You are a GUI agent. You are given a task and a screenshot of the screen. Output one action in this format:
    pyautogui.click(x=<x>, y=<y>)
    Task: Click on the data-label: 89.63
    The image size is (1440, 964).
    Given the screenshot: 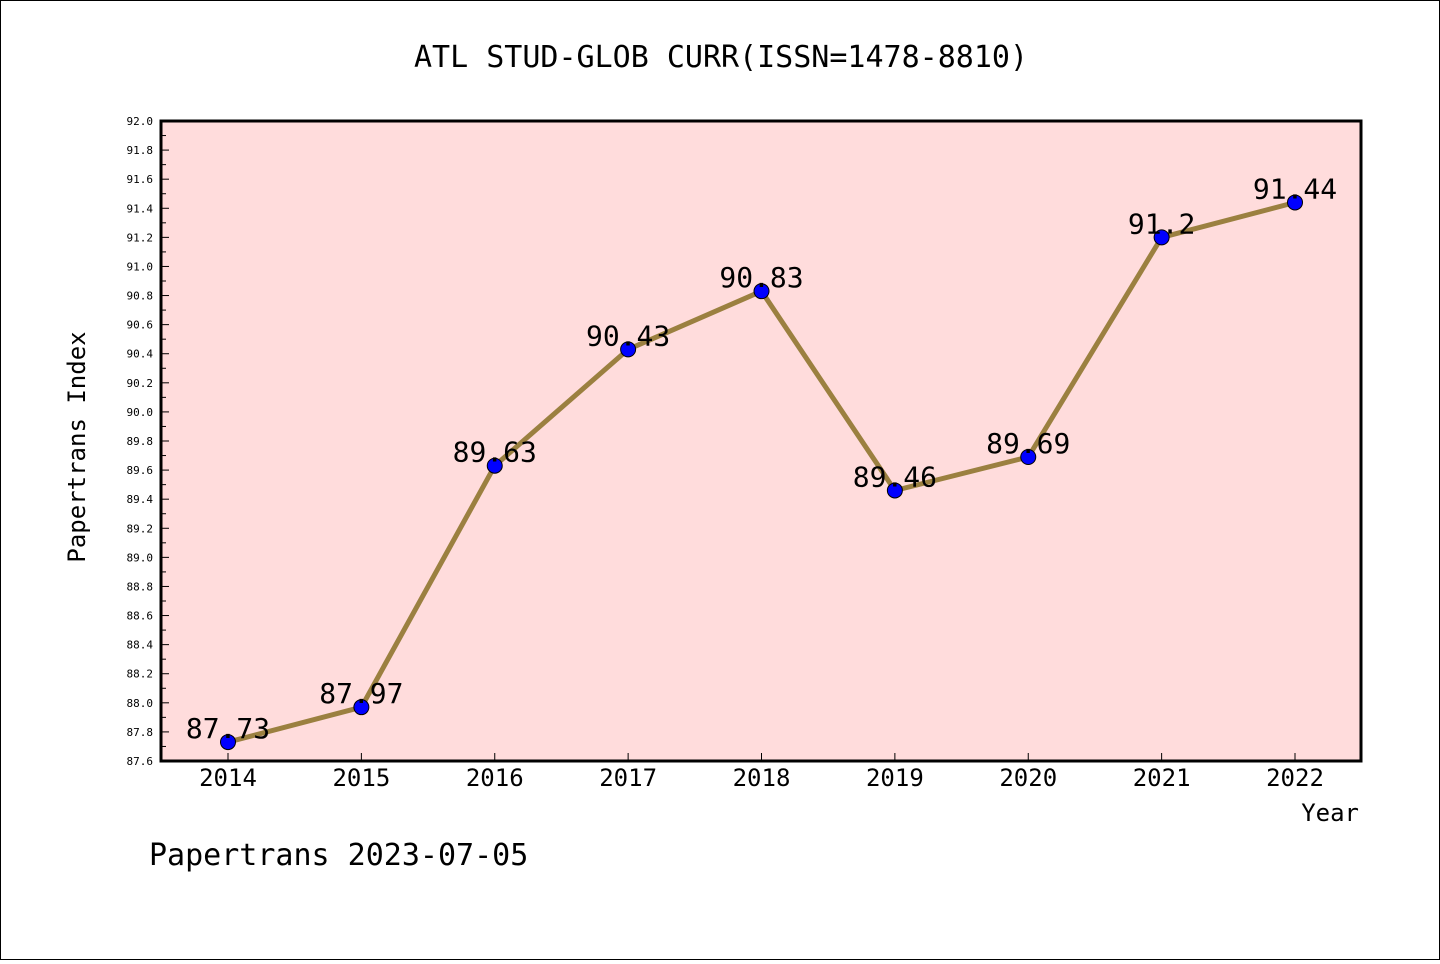 What is the action you would take?
    pyautogui.click(x=495, y=452)
    